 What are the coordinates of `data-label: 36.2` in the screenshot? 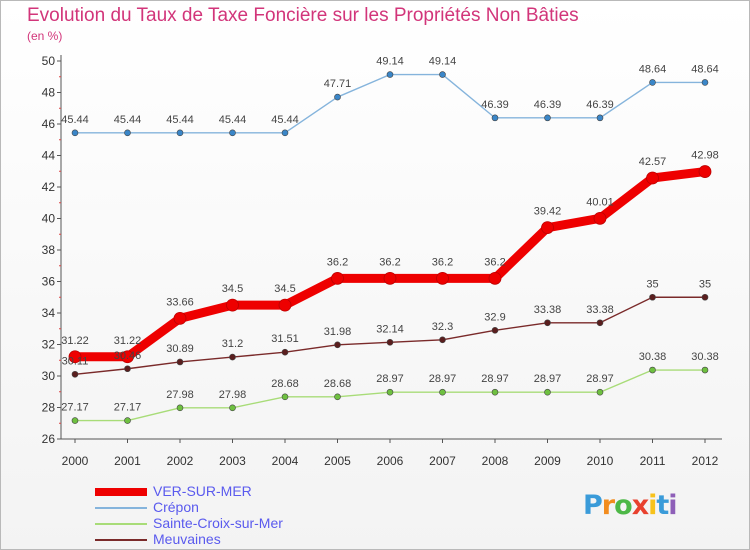 It's located at (442, 262).